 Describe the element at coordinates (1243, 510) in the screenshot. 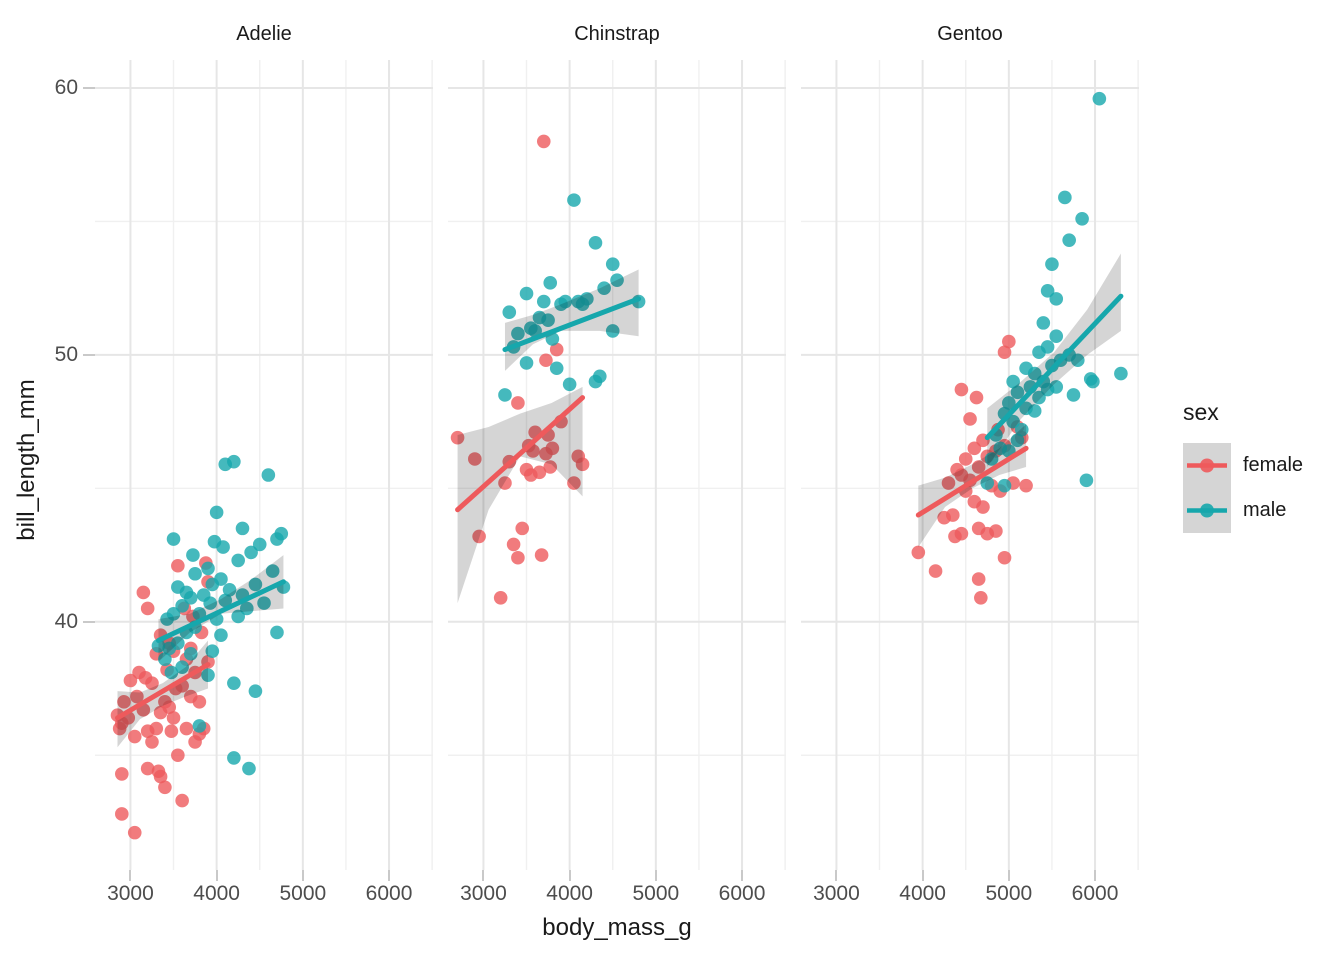

I see `legend-item-male: male` at that location.